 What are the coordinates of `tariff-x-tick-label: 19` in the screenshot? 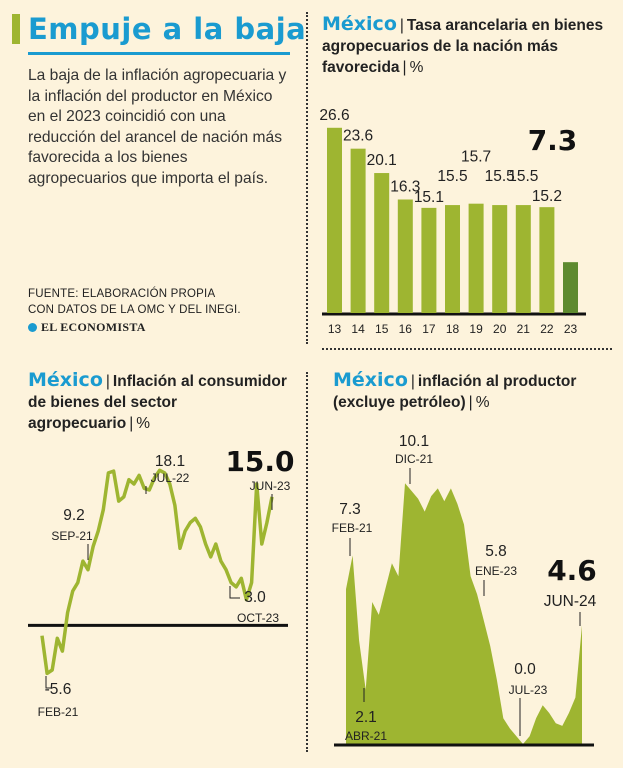 It's located at (476, 329).